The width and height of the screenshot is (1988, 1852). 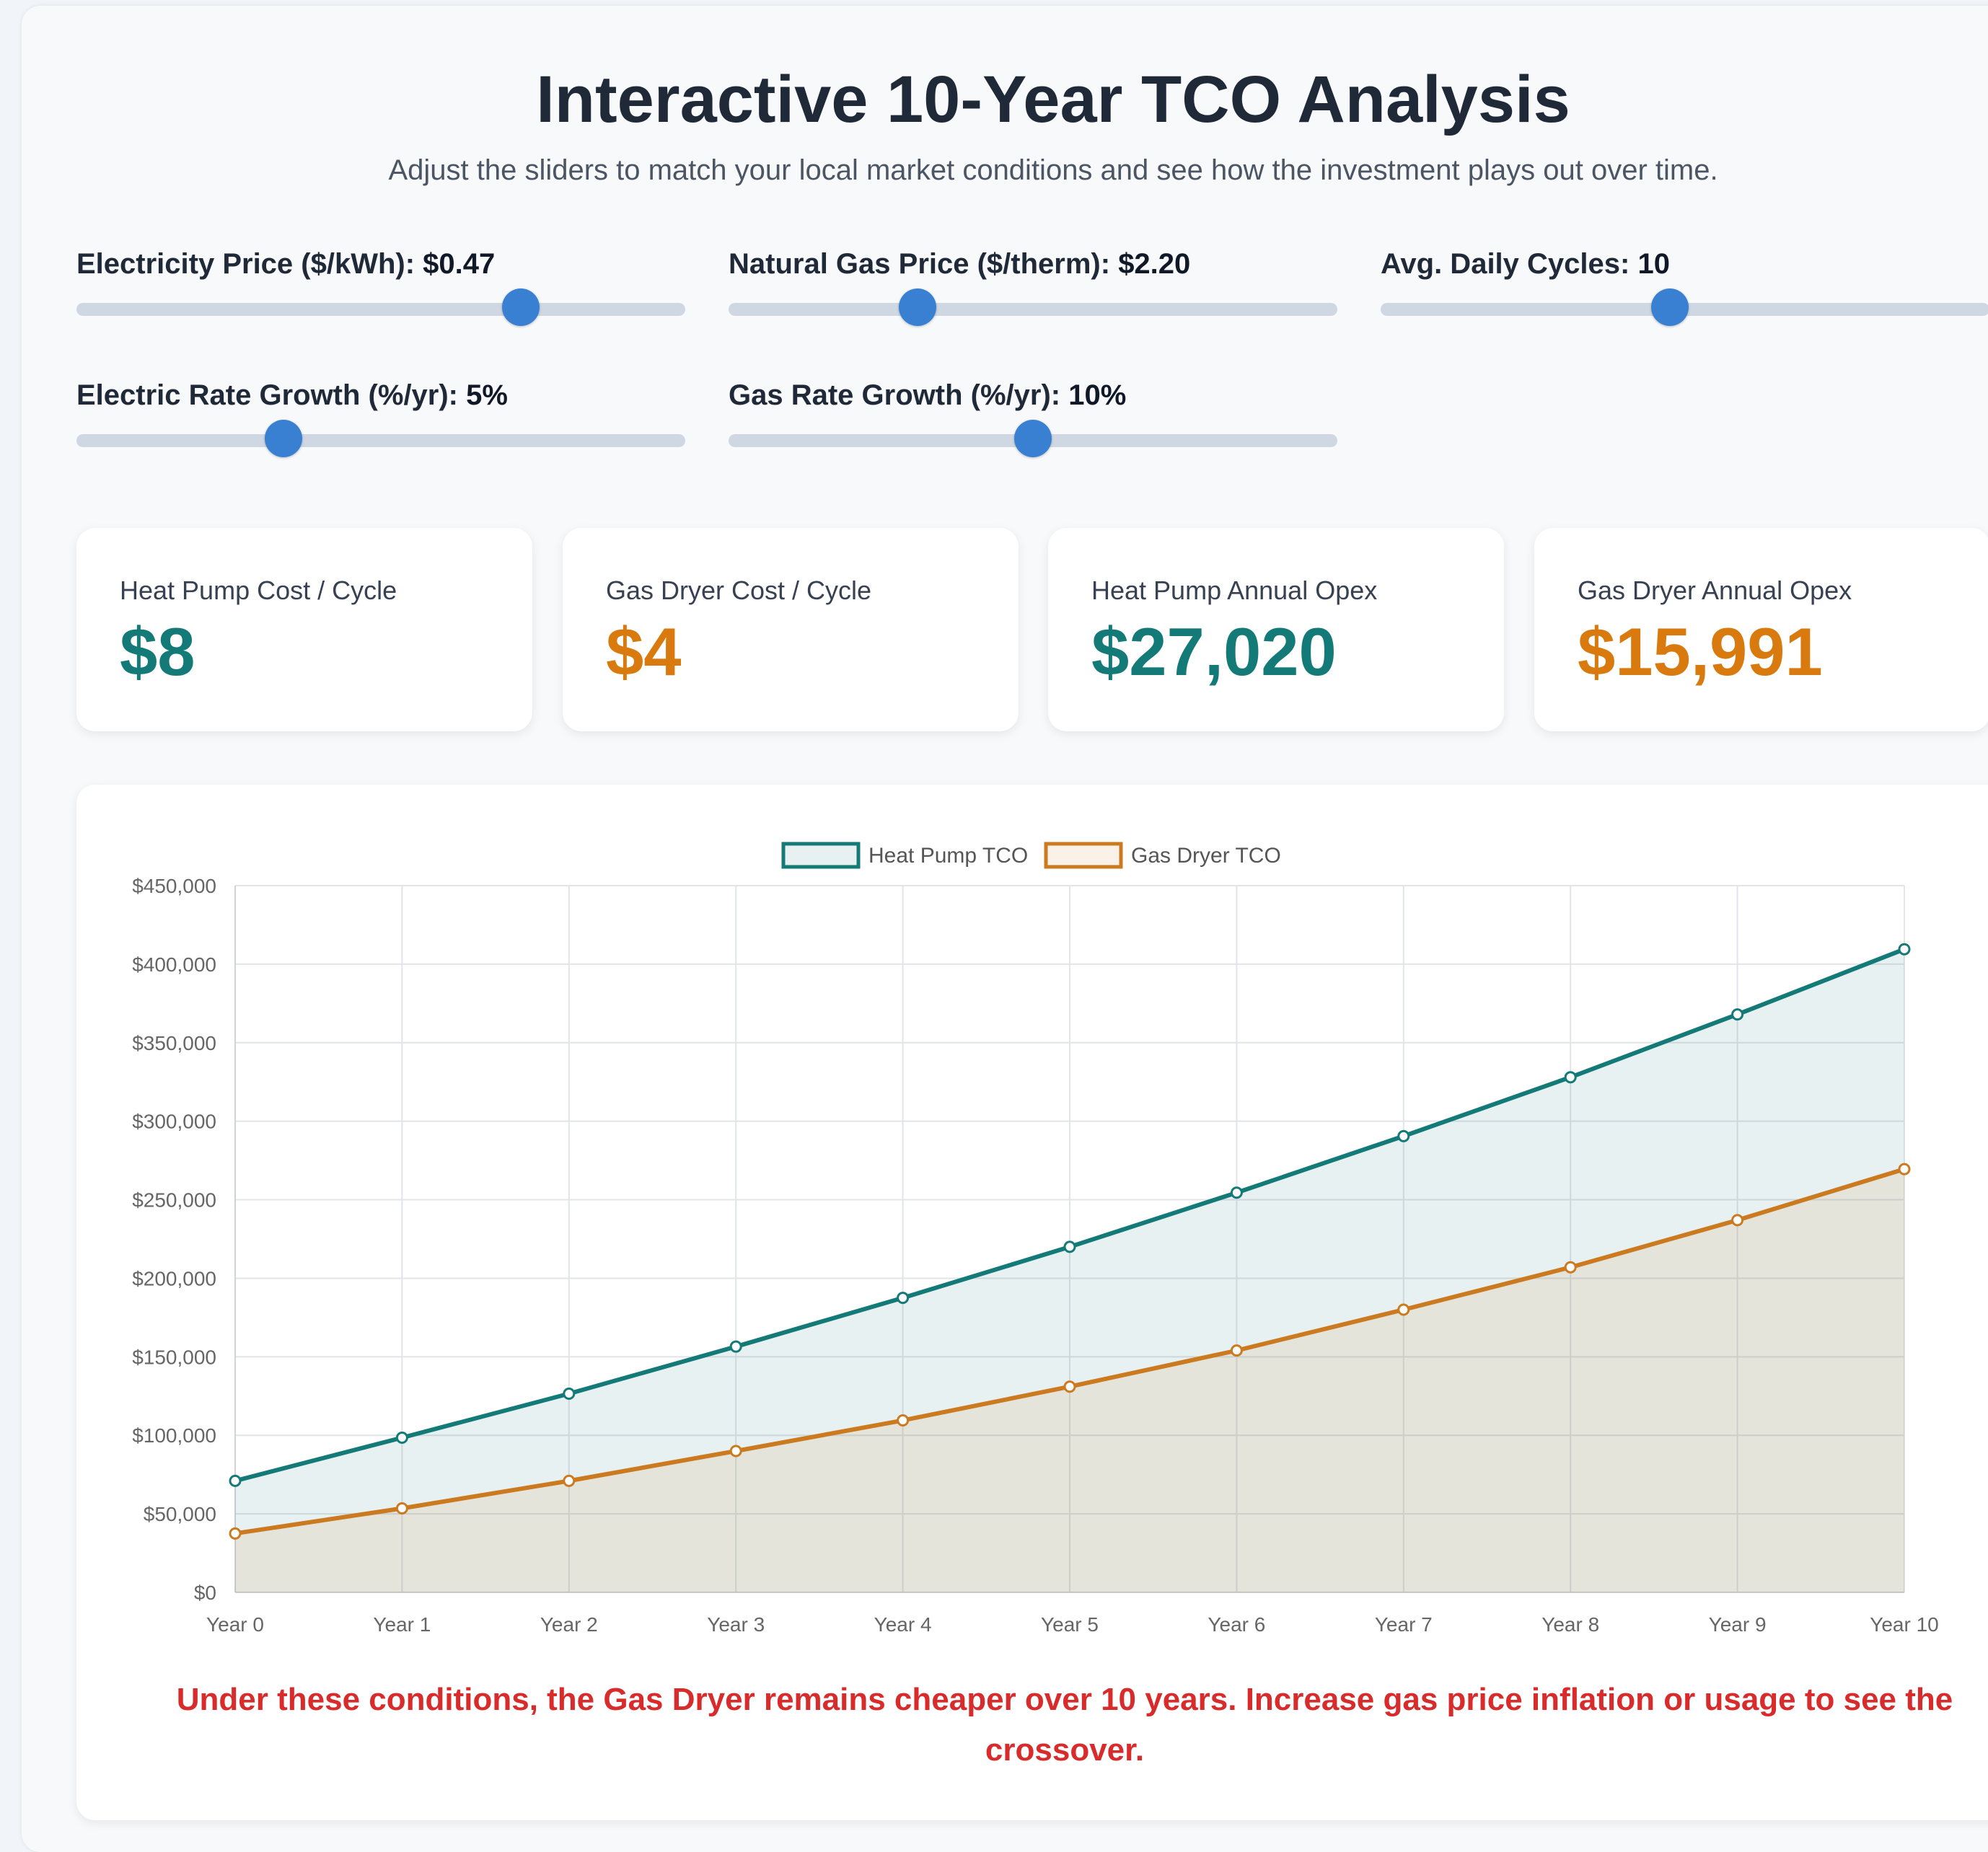 What do you see at coordinates (174, 1357) in the screenshot?
I see `y-tick-label: $150,000` at bounding box center [174, 1357].